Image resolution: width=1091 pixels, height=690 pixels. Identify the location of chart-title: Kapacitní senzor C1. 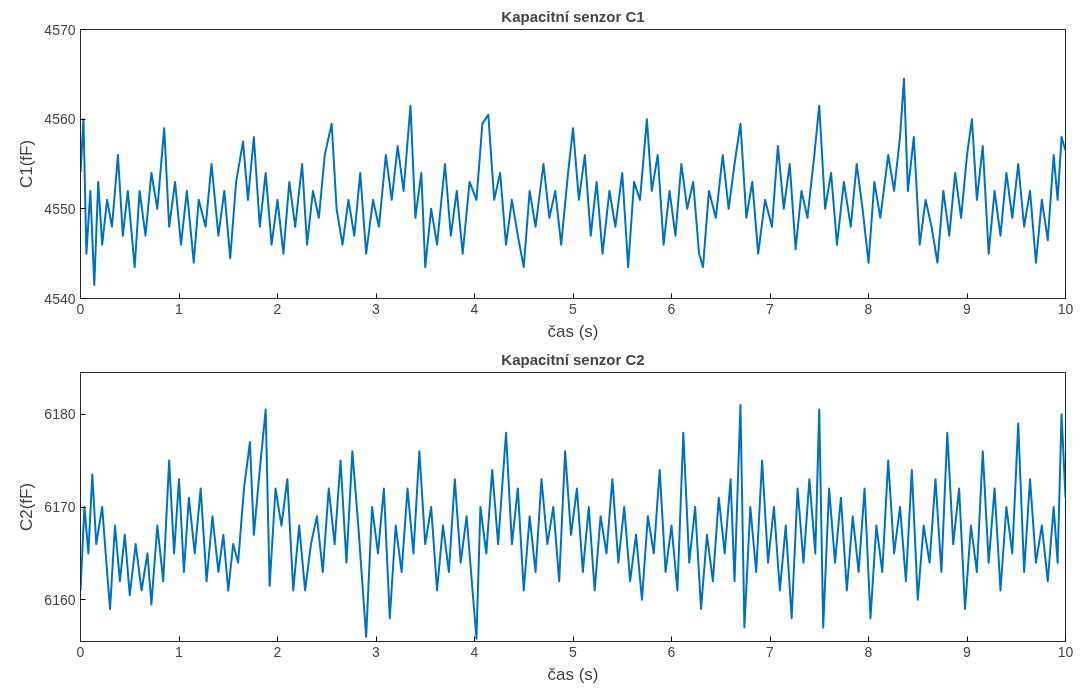
(573, 16).